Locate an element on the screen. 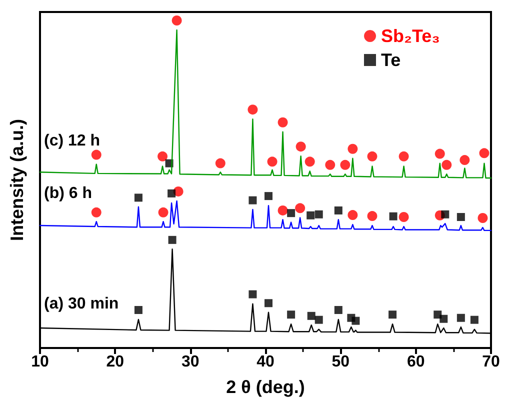 Image resolution: width=505 pixels, height=401 pixels. y-axis-title: Intensity (a.u.) is located at coordinates (17, 180).